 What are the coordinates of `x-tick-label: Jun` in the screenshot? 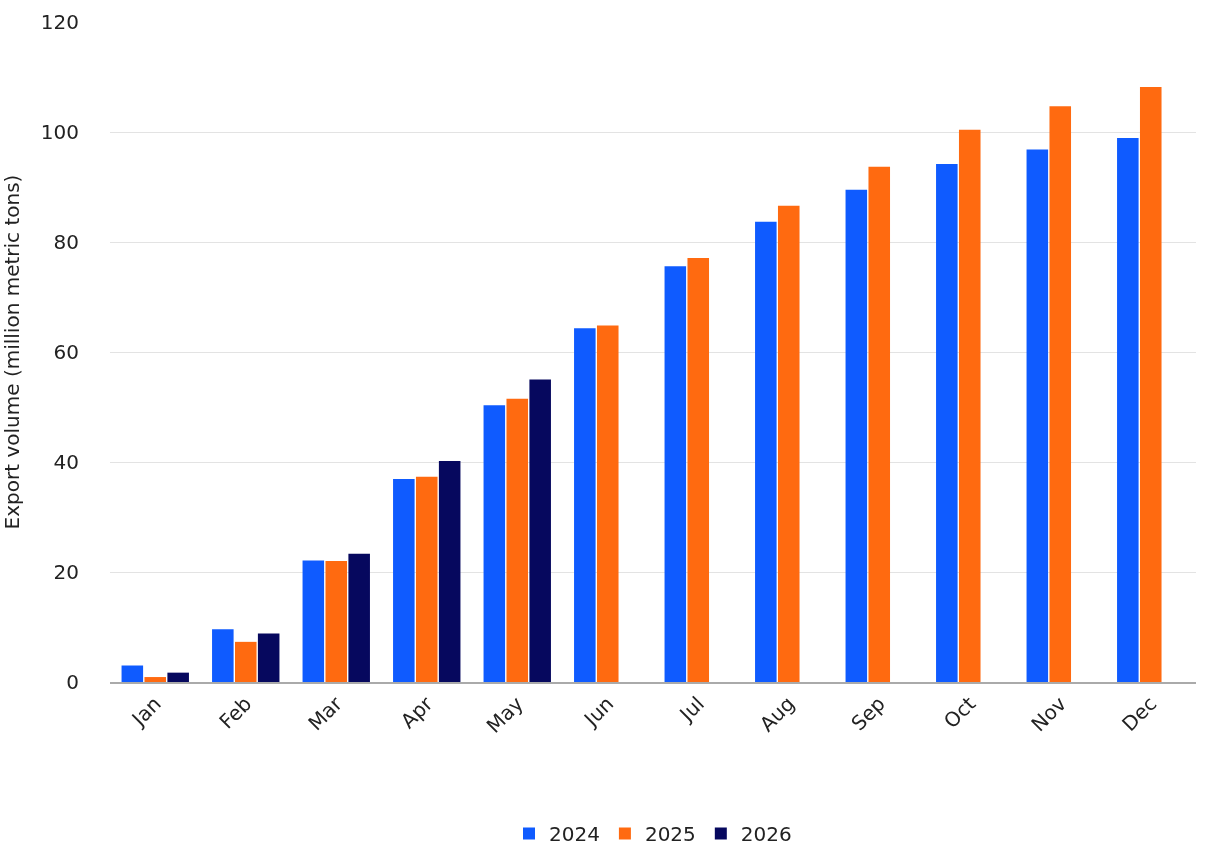 It's located at (598, 712).